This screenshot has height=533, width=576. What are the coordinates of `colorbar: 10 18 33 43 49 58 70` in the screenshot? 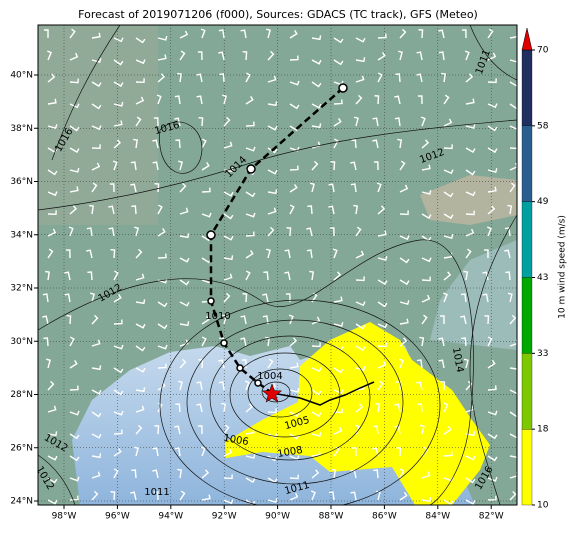 It's located at (535, 269).